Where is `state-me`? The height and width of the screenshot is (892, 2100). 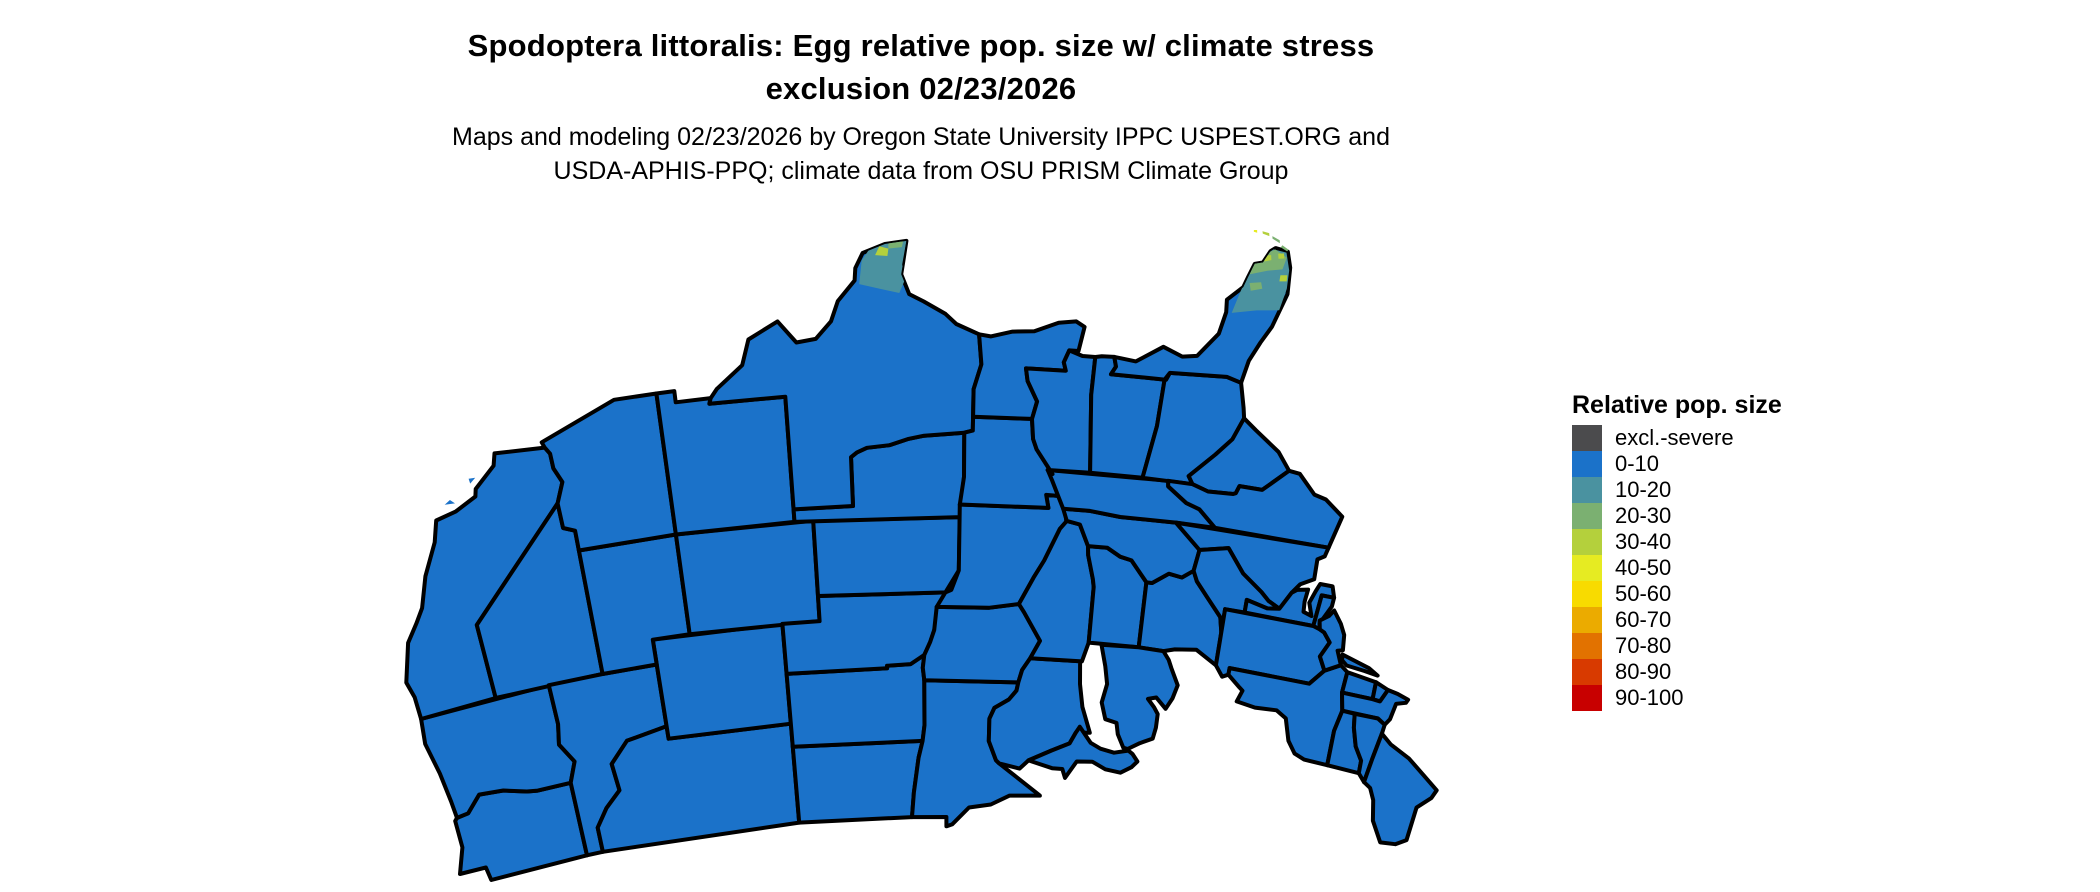
state-me is located at coordinates (1400, 789).